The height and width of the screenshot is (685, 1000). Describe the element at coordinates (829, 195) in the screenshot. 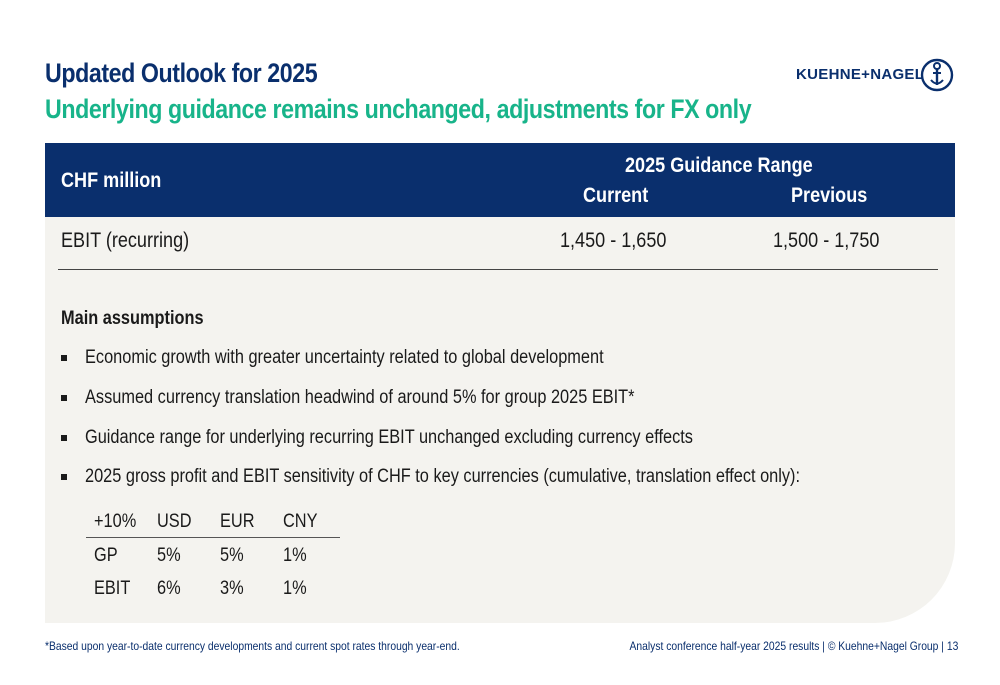

I see `previous-column-header: Previous` at that location.